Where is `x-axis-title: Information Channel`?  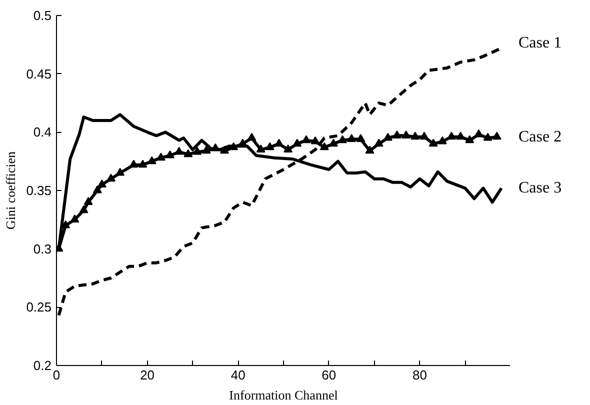 x-axis-title: Information Channel is located at coordinates (283, 395).